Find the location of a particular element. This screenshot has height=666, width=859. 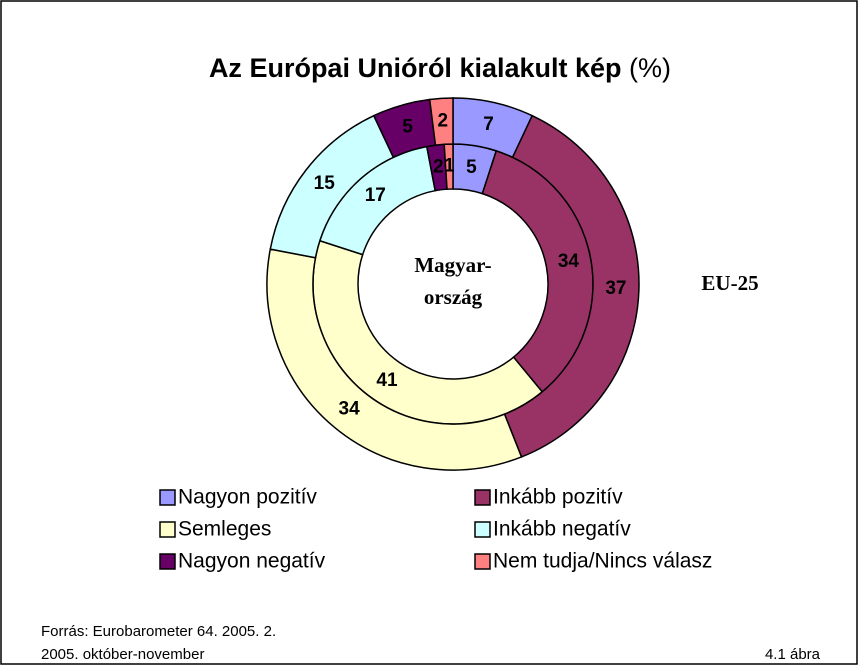

legend-label: Inkább pozitív is located at coordinates (558, 497).